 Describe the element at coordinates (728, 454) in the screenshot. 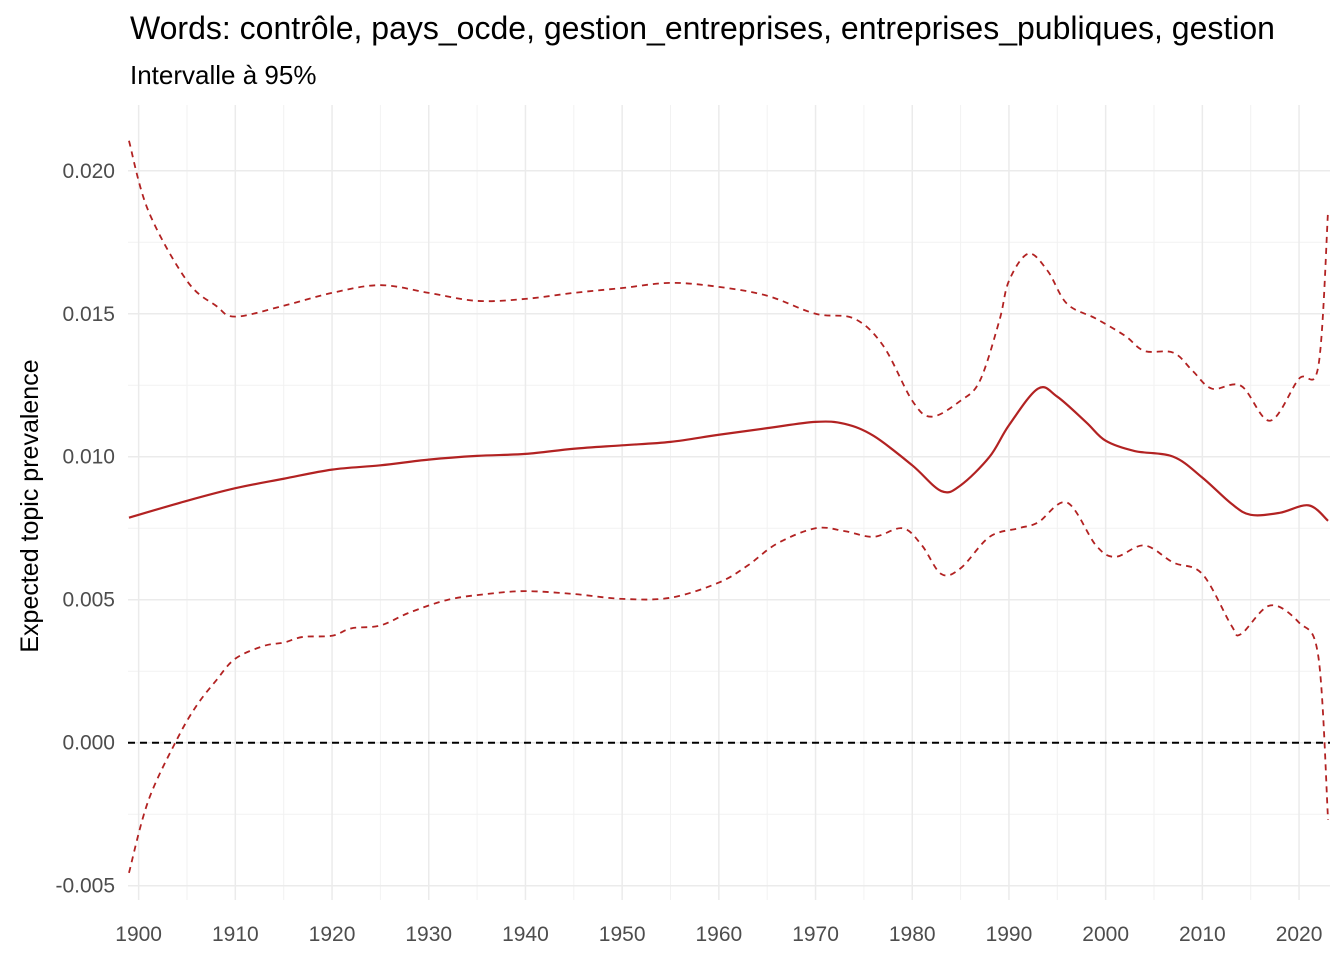

I see `series-line-estimate` at that location.